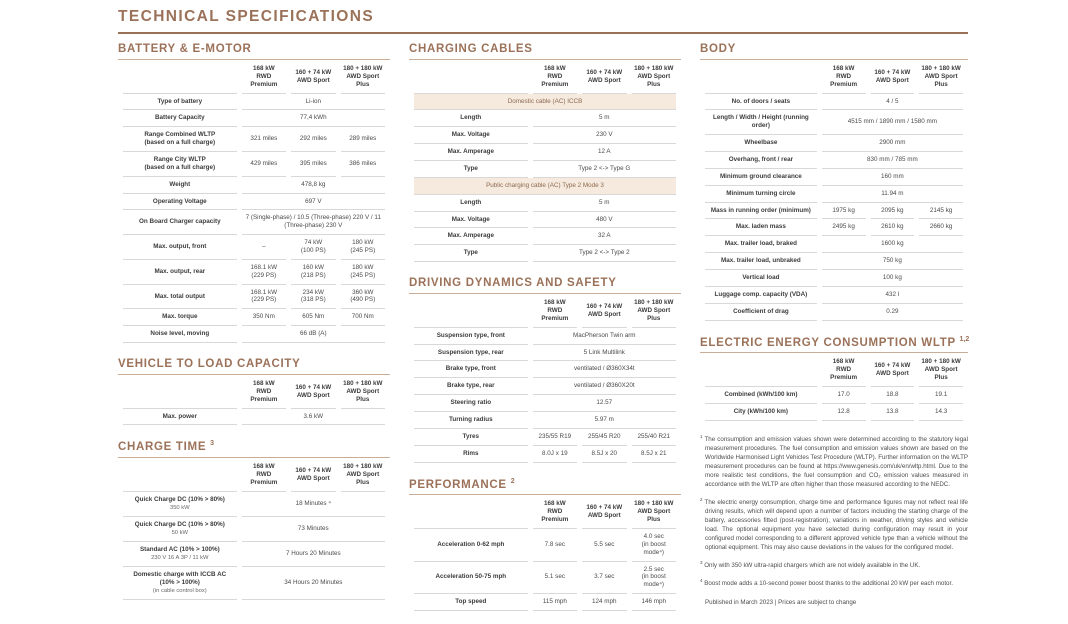 This screenshot has height=624, width=1068. I want to click on spec-row: Length 5 m, so click(545, 119).